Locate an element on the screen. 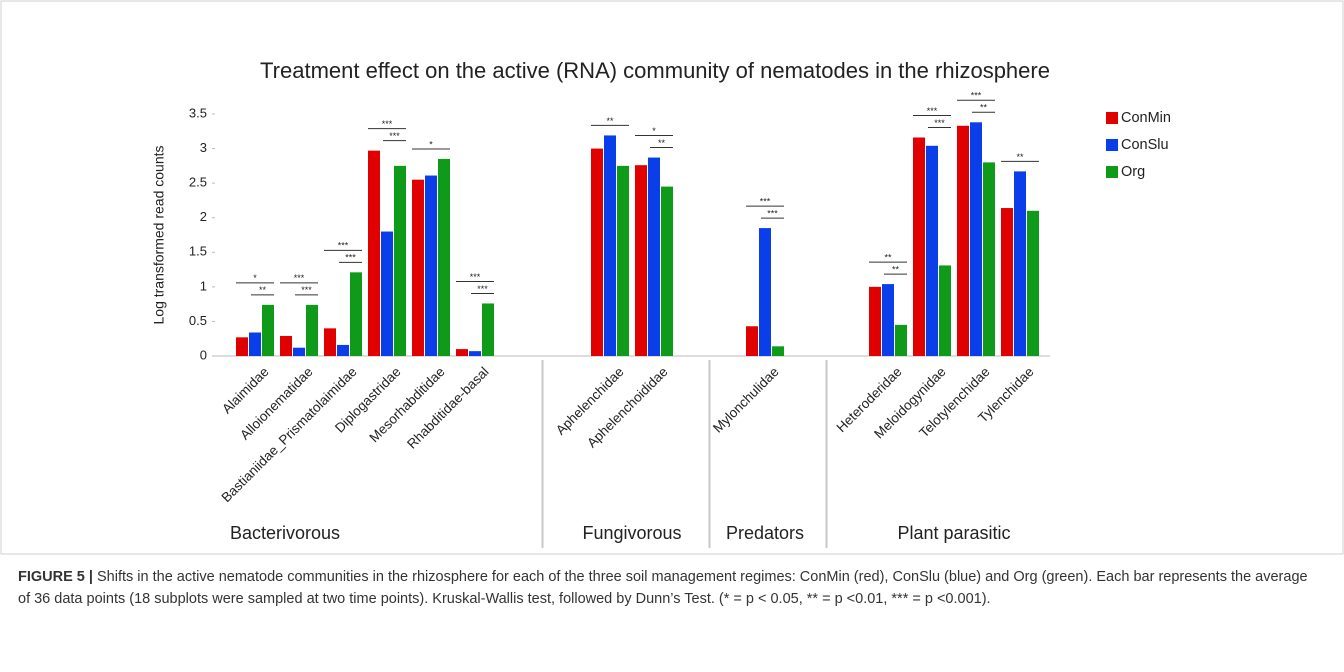  y-tick-label: 3.5 is located at coordinates (198, 112).